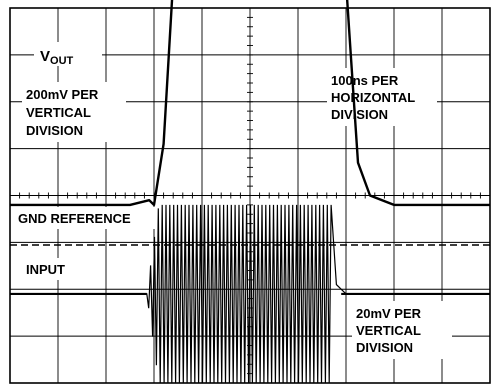  I want to click on vout-label: VOUT, so click(57, 57).